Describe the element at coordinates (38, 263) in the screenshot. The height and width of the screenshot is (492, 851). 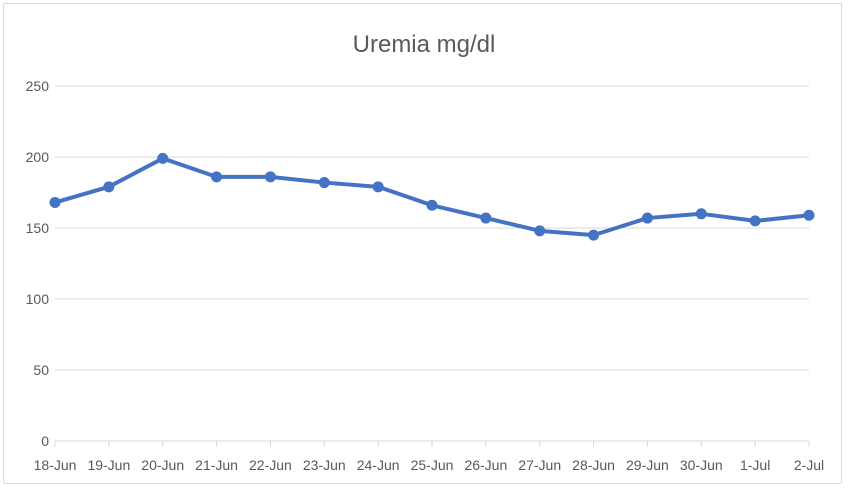
I see `y-axis-ticks: 0 50 100 150 200 250` at that location.